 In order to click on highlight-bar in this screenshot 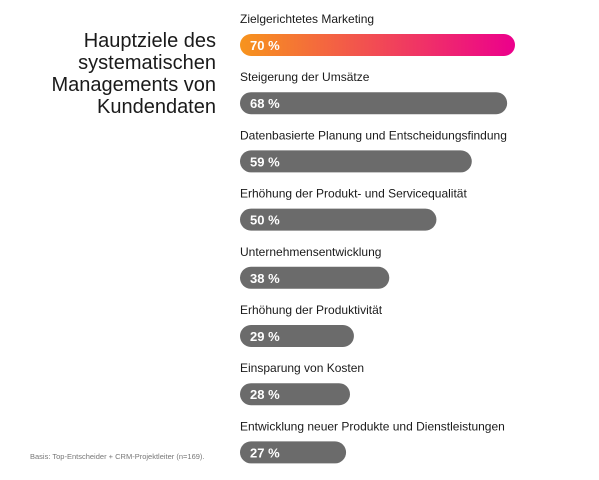, I will do `click(377, 45)`.